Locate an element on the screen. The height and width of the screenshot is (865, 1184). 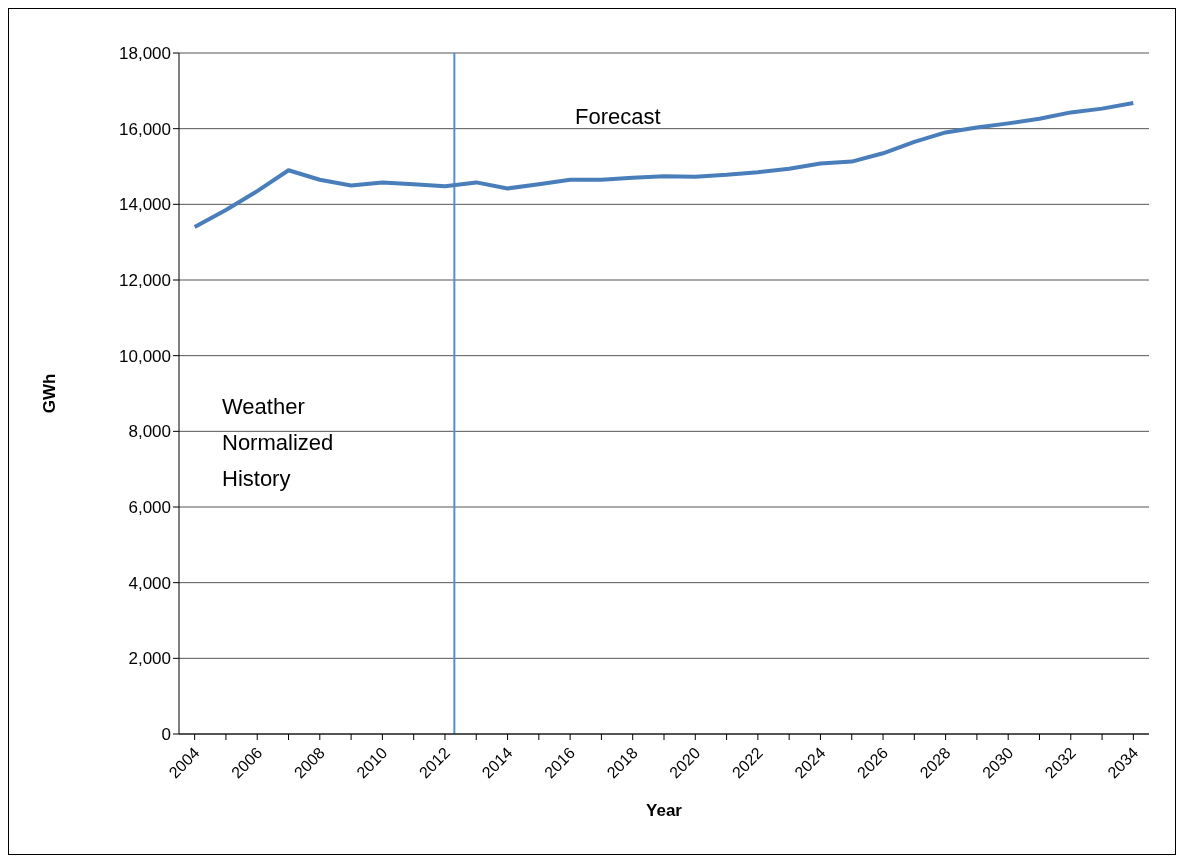
y-tick-label: 8,000 is located at coordinates (149, 432).